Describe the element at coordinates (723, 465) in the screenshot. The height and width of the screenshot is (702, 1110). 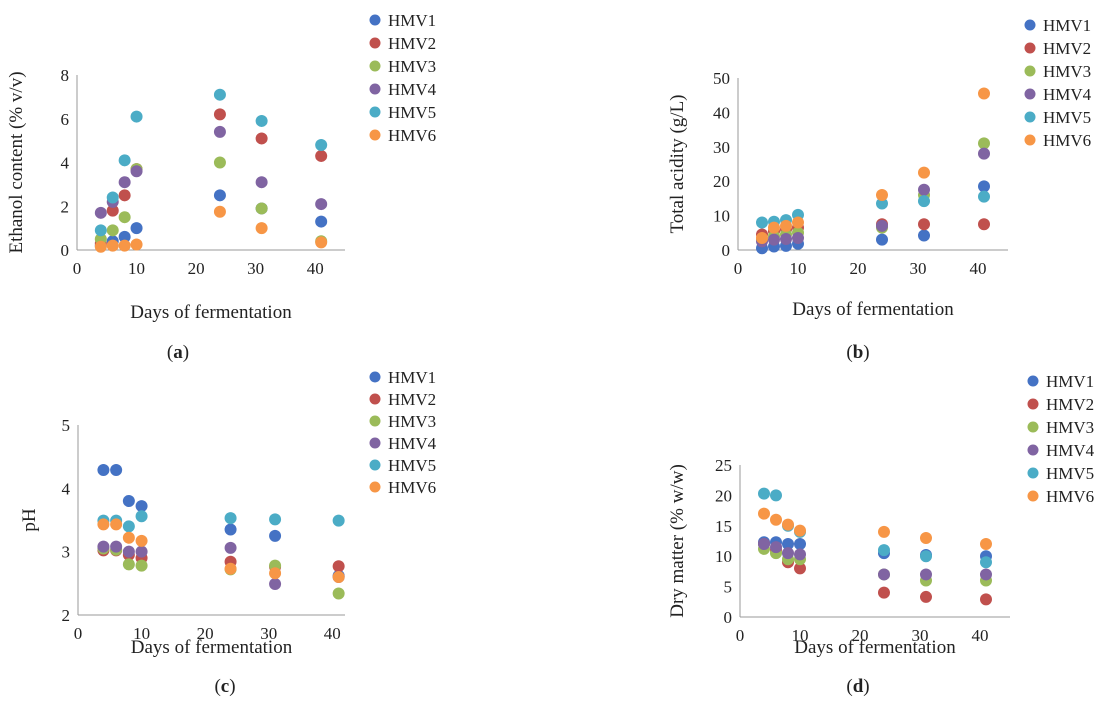
I see `y-tick-label: 25` at that location.